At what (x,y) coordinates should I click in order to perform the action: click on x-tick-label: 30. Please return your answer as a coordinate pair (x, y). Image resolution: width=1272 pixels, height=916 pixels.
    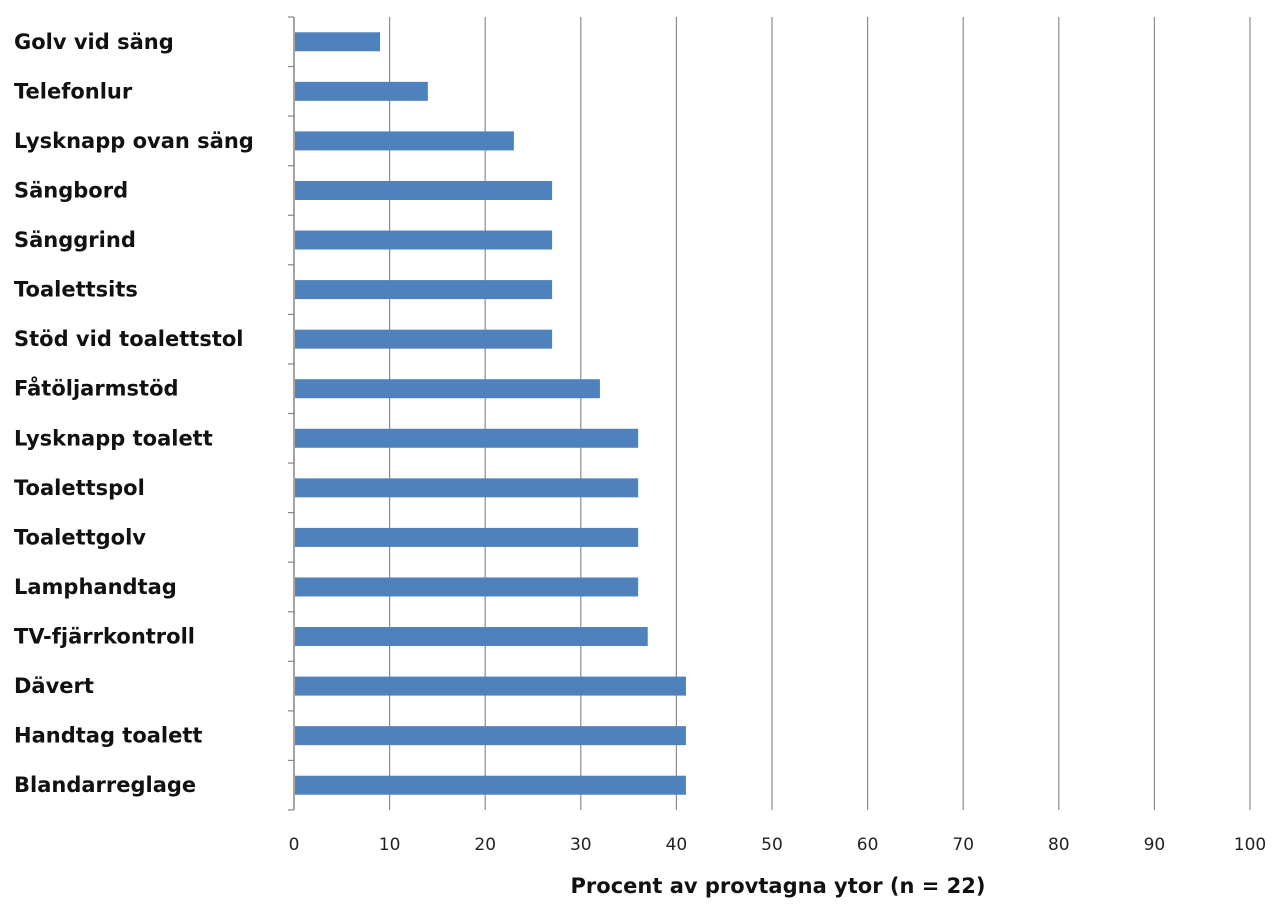
    Looking at the image, I should click on (581, 845).